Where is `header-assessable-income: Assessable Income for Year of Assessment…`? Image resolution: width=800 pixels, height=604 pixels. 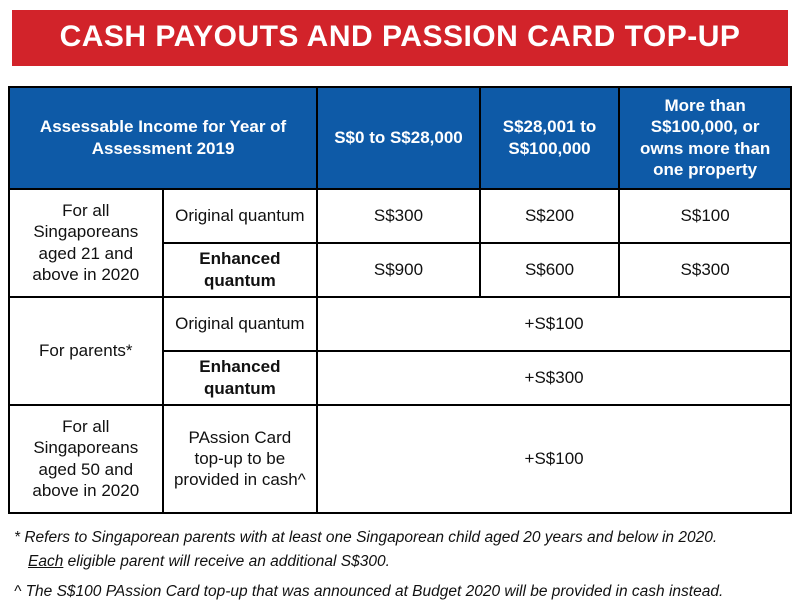
header-assessable-income: Assessable Income for Year of Assessment… is located at coordinates (163, 137).